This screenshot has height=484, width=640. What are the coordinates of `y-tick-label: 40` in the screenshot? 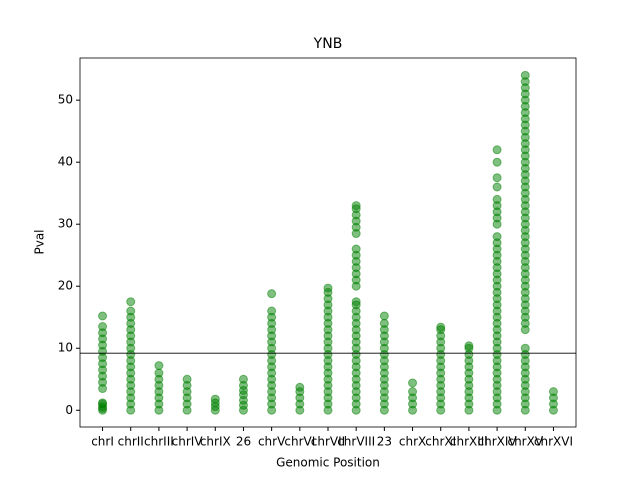 It's located at (65, 162).